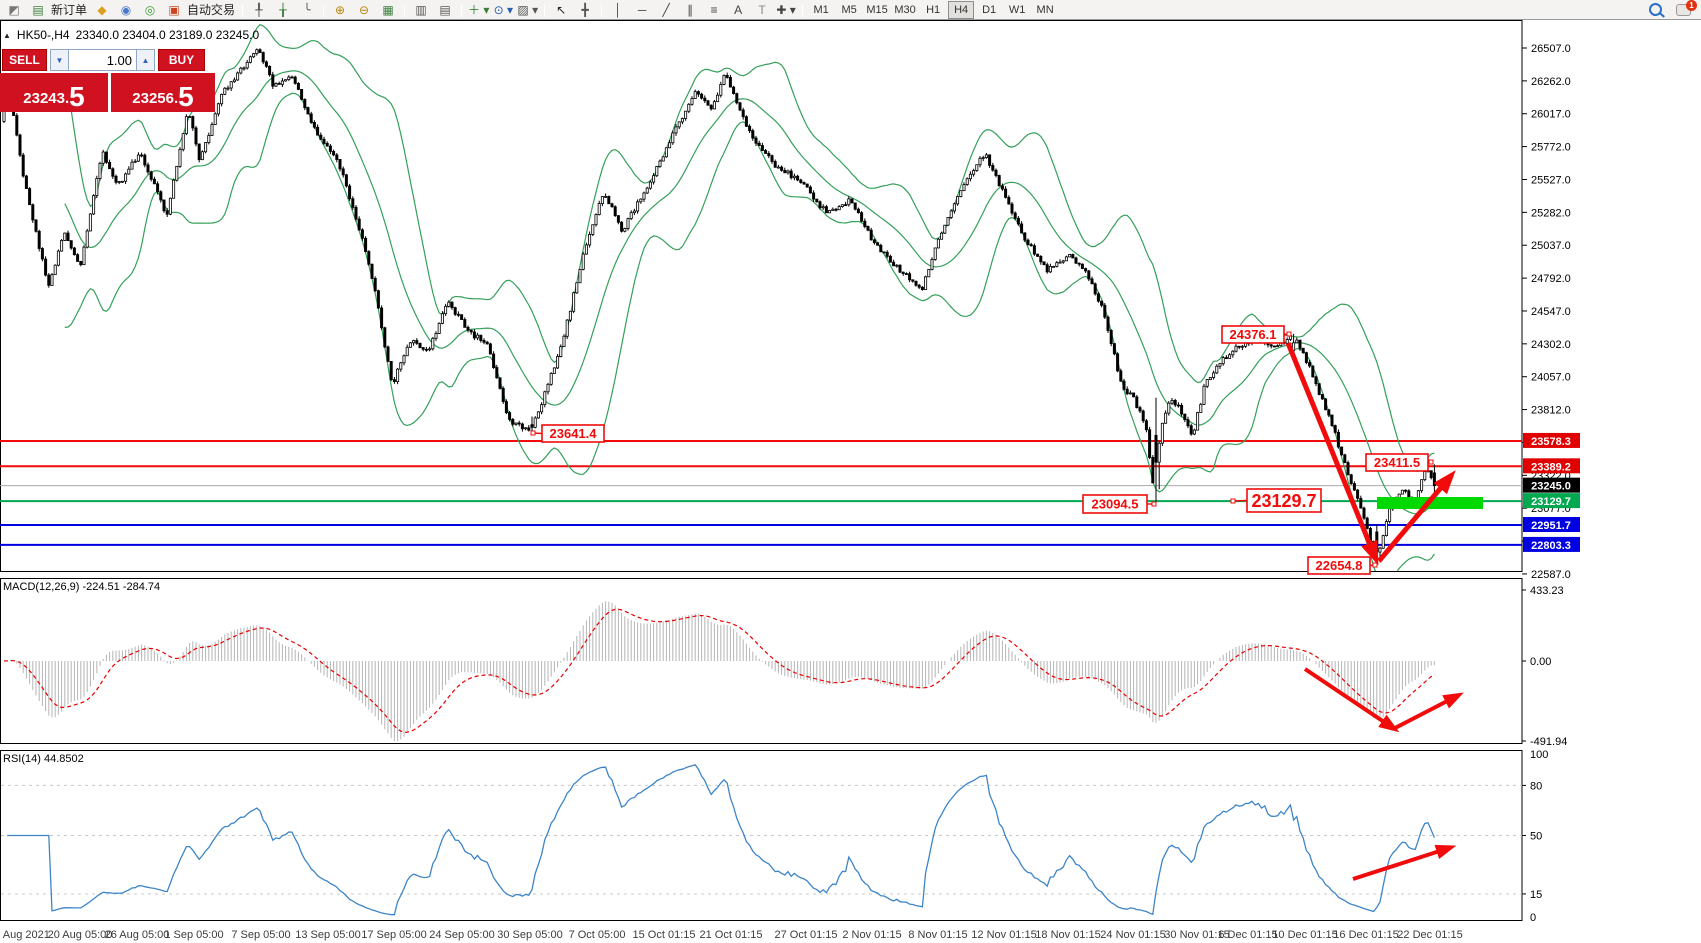 This screenshot has height=943, width=1701. Describe the element at coordinates (54, 92) in the screenshot. I see `sell-price: 23243. 5` at that location.